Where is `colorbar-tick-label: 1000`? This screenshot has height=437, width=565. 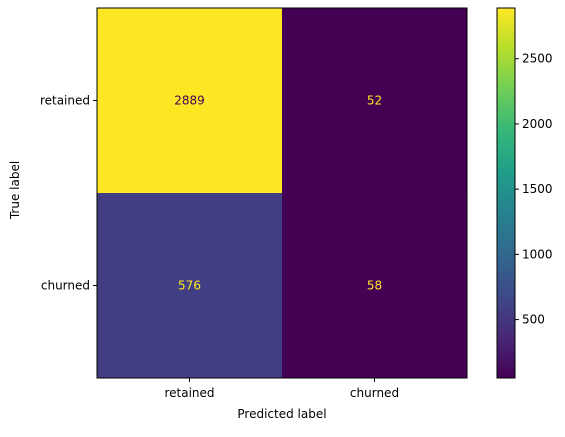 colorbar-tick-label: 1000 is located at coordinates (537, 254).